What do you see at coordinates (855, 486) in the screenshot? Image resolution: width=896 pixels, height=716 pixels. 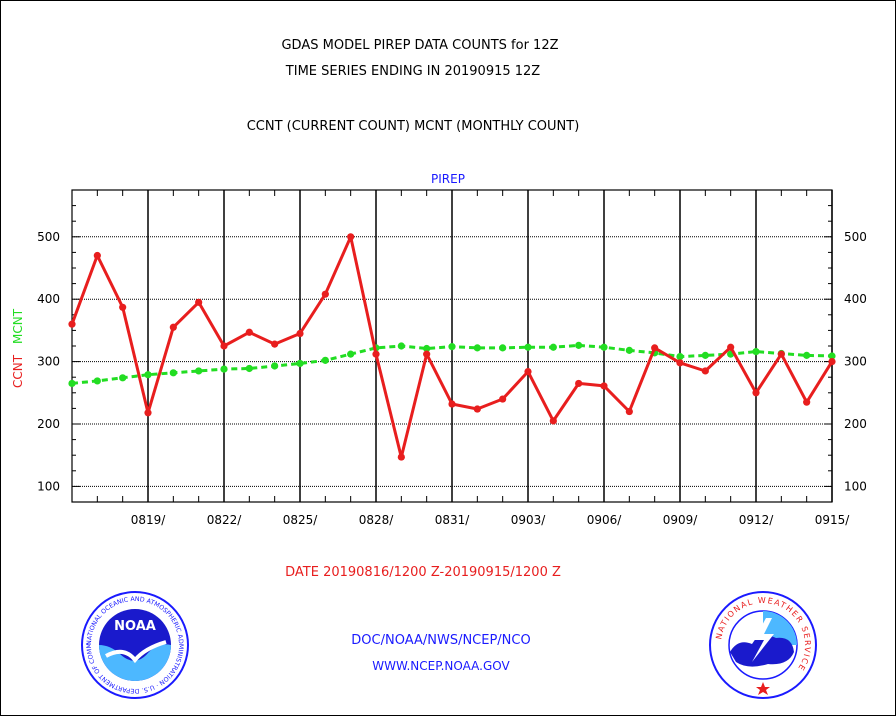 I see `y-tick-label-right: 100` at bounding box center [855, 486].